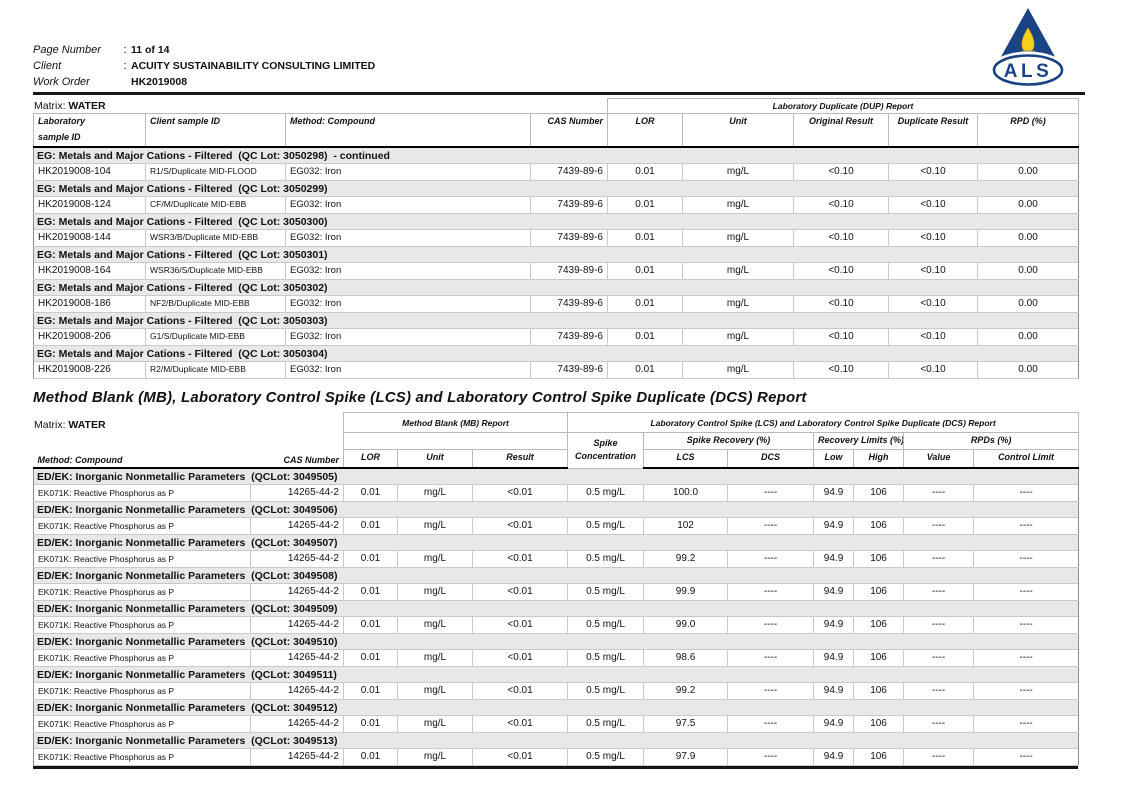 The width and height of the screenshot is (1122, 794). What do you see at coordinates (1028, 130) in the screenshot?
I see `col-rpd: RPD (%)` at bounding box center [1028, 130].